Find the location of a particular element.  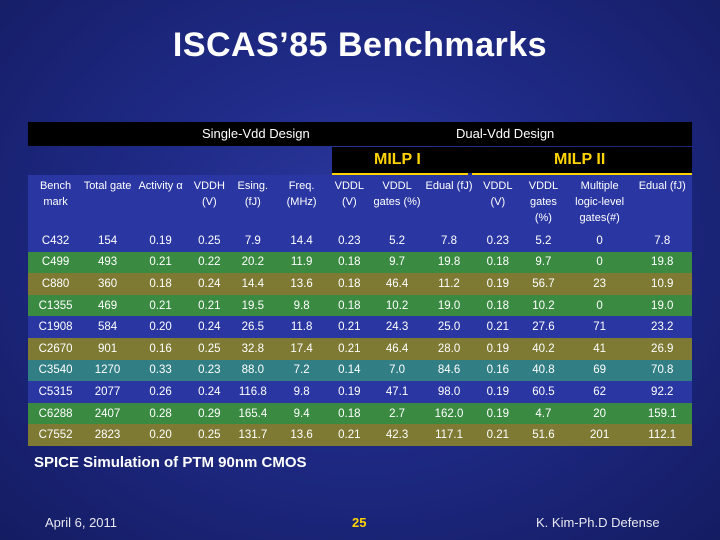

col-header: Total gate is located at coordinates (107, 202).